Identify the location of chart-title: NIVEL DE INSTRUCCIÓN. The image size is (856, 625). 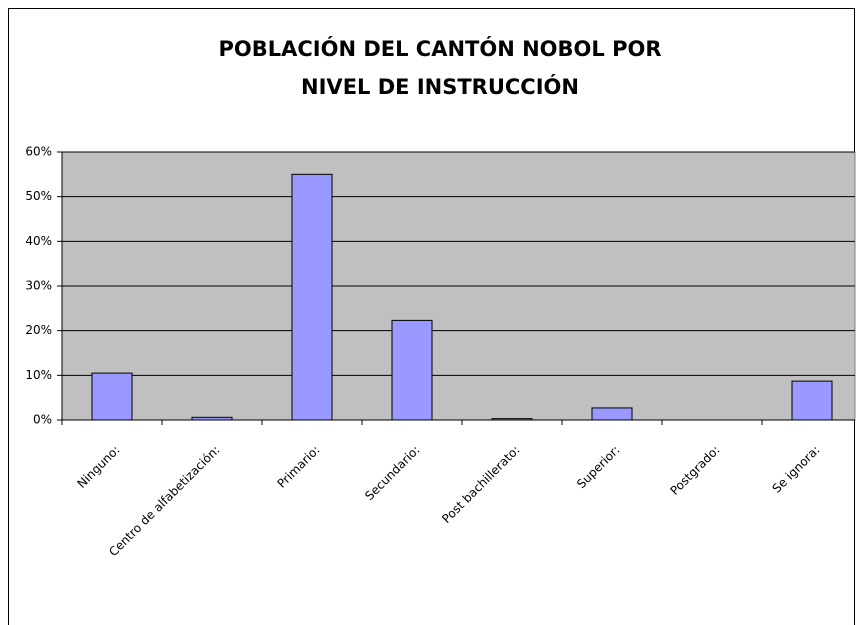
(440, 86).